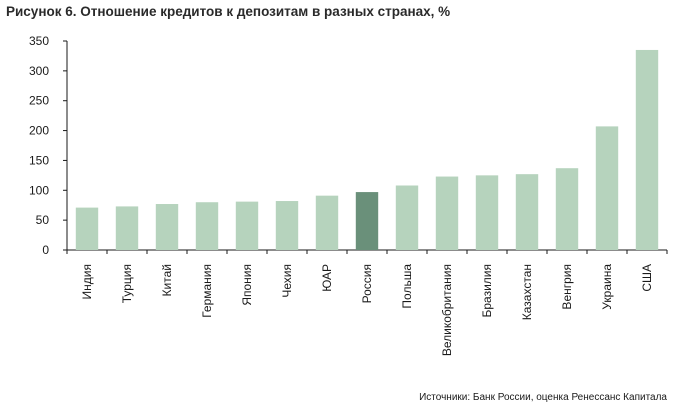 The width and height of the screenshot is (675, 415). What do you see at coordinates (647, 278) in the screenshot?
I see `x-tick-label: США` at bounding box center [647, 278].